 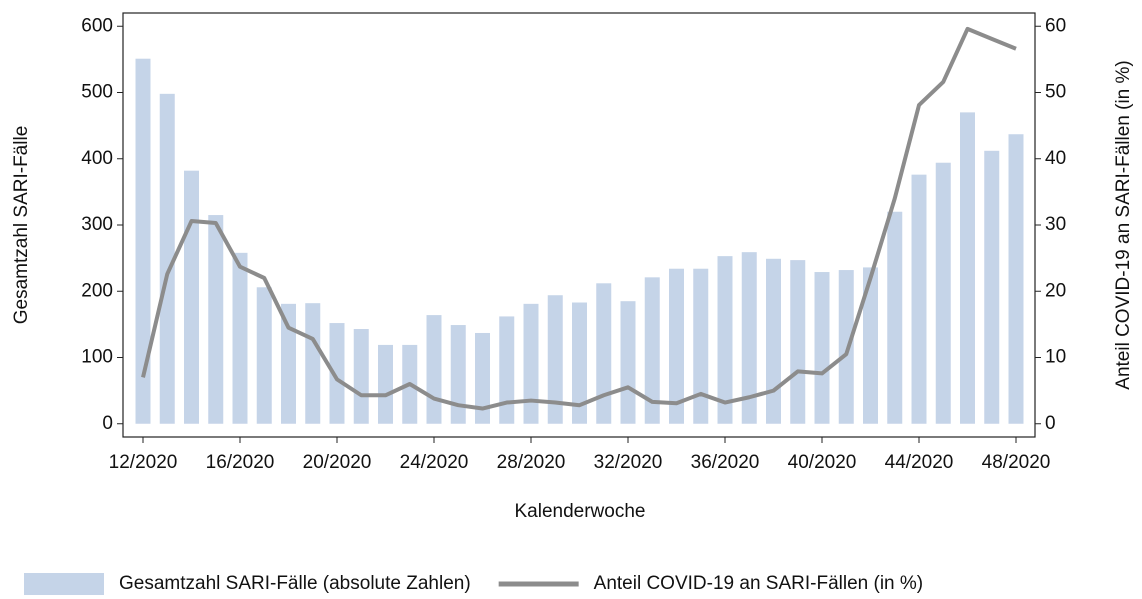 I want to click on y-axis-label: Gesamtzahl SARI-Fälle, so click(x=21, y=225).